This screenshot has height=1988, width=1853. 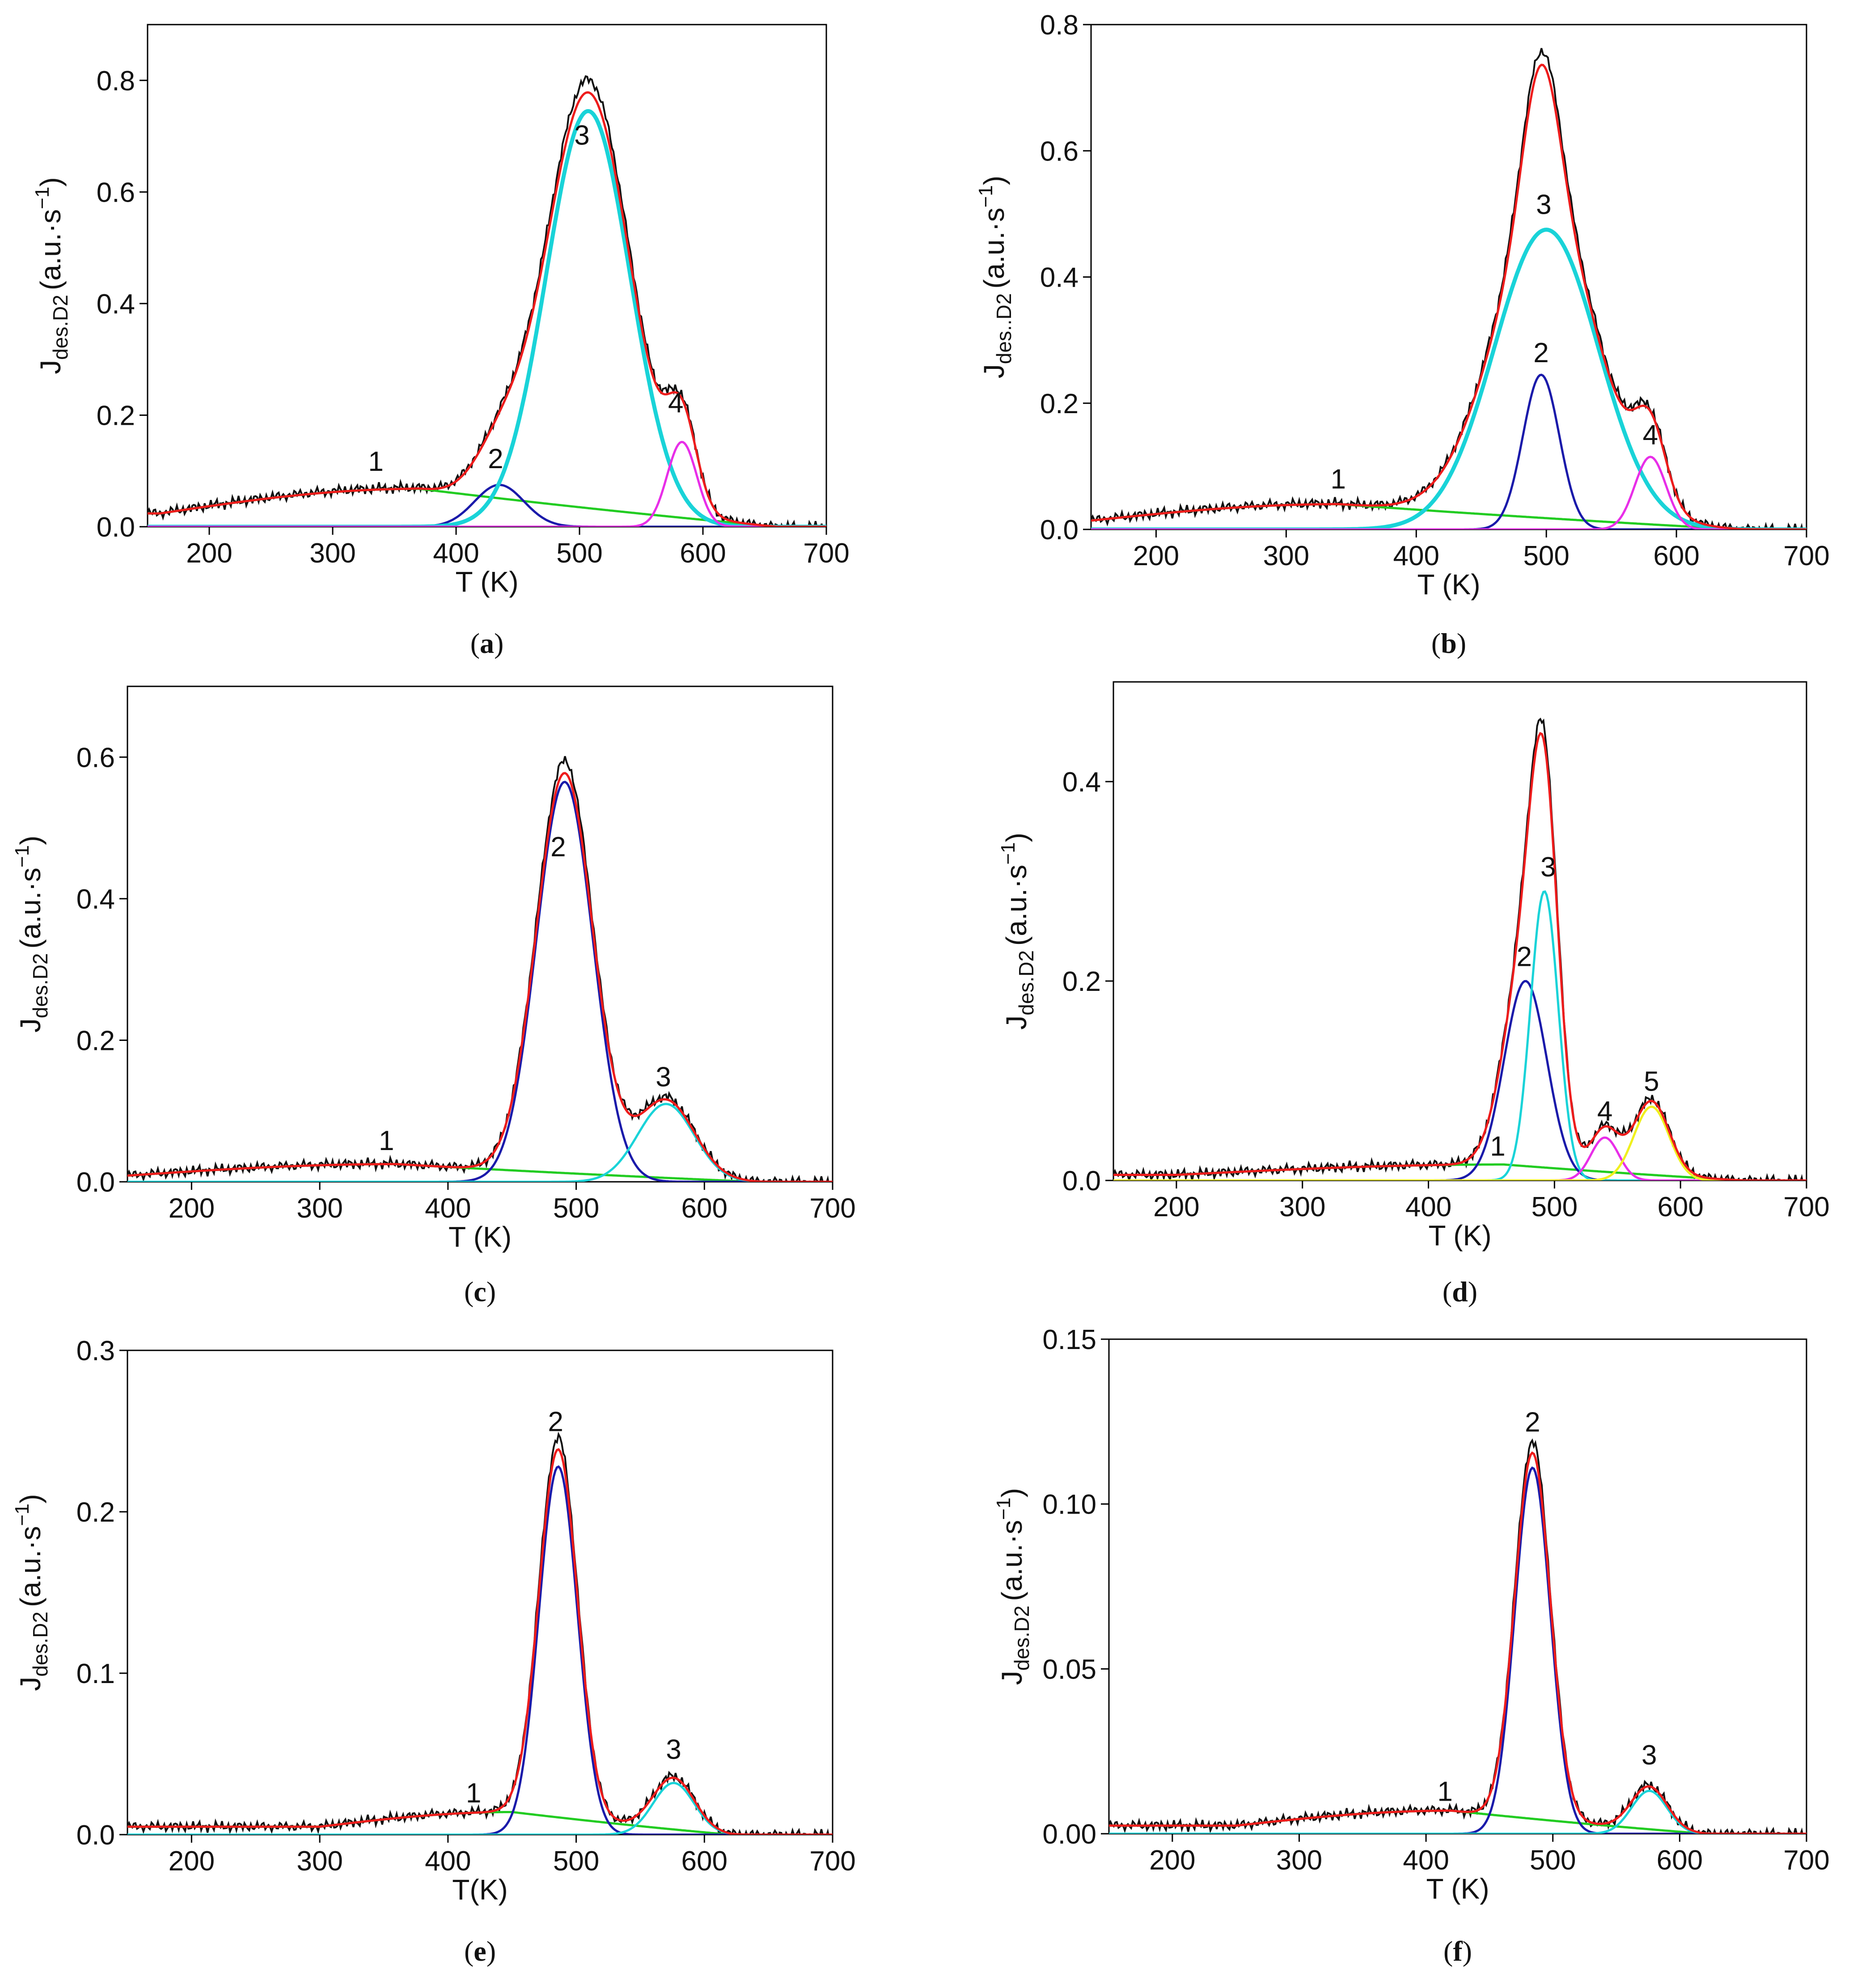 I want to click on panel-caption: (e), so click(x=480, y=1951).